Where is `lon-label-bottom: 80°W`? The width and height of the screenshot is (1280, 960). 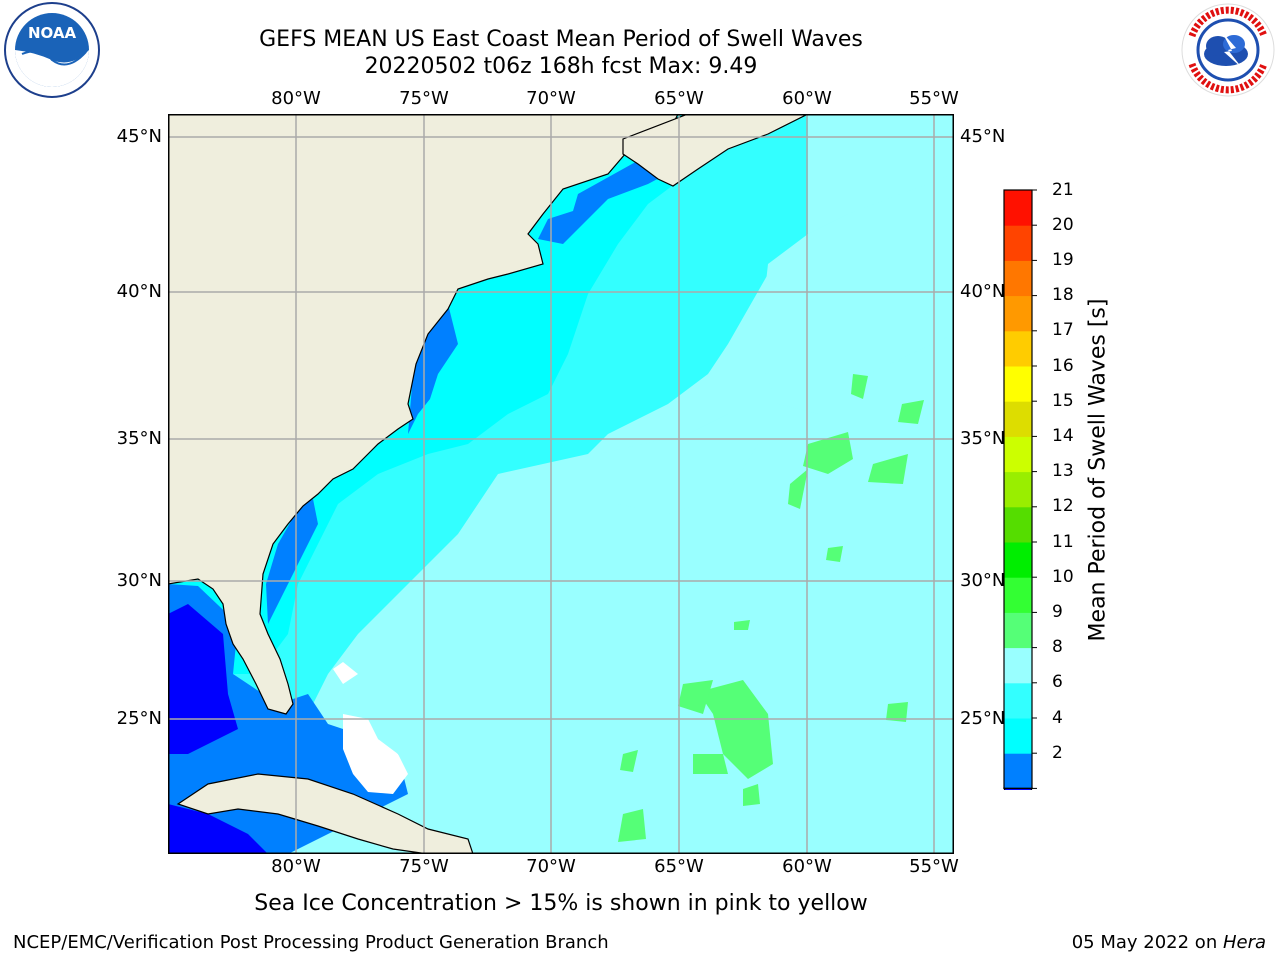 lon-label-bottom: 80°W is located at coordinates (296, 866).